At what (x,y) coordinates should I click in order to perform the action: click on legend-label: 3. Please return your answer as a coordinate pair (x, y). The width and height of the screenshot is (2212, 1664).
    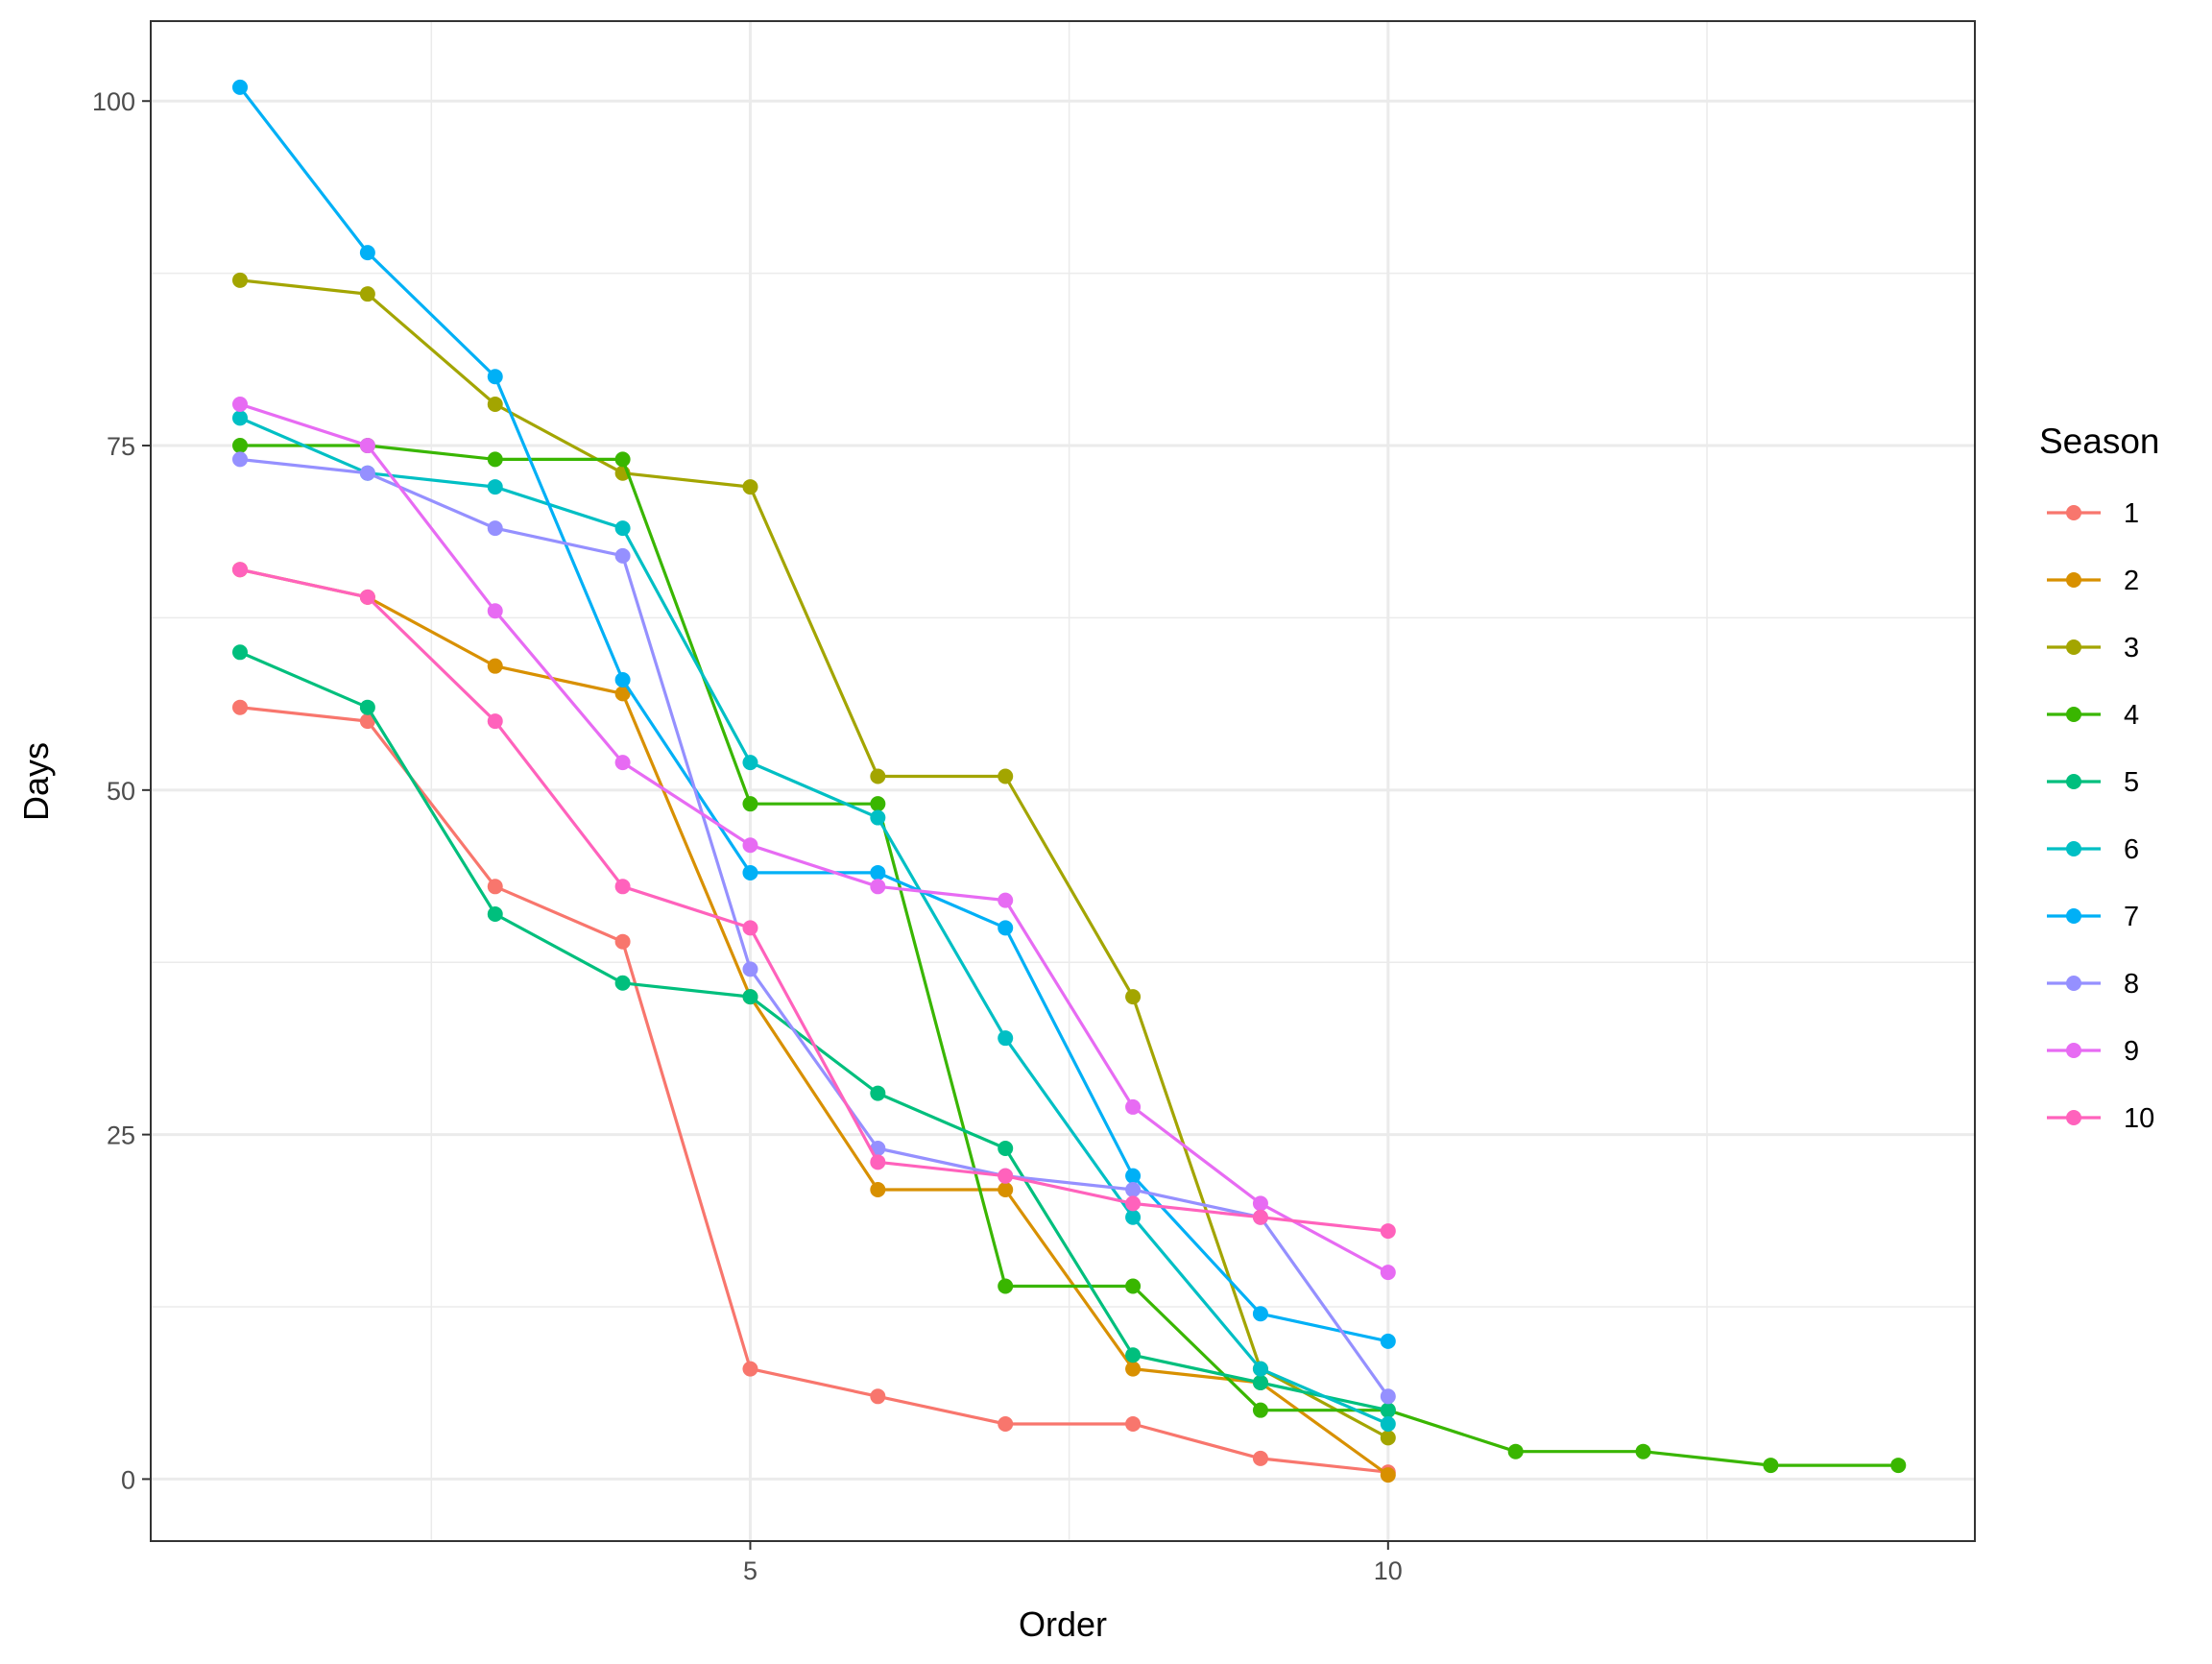
    Looking at the image, I should click on (2131, 648).